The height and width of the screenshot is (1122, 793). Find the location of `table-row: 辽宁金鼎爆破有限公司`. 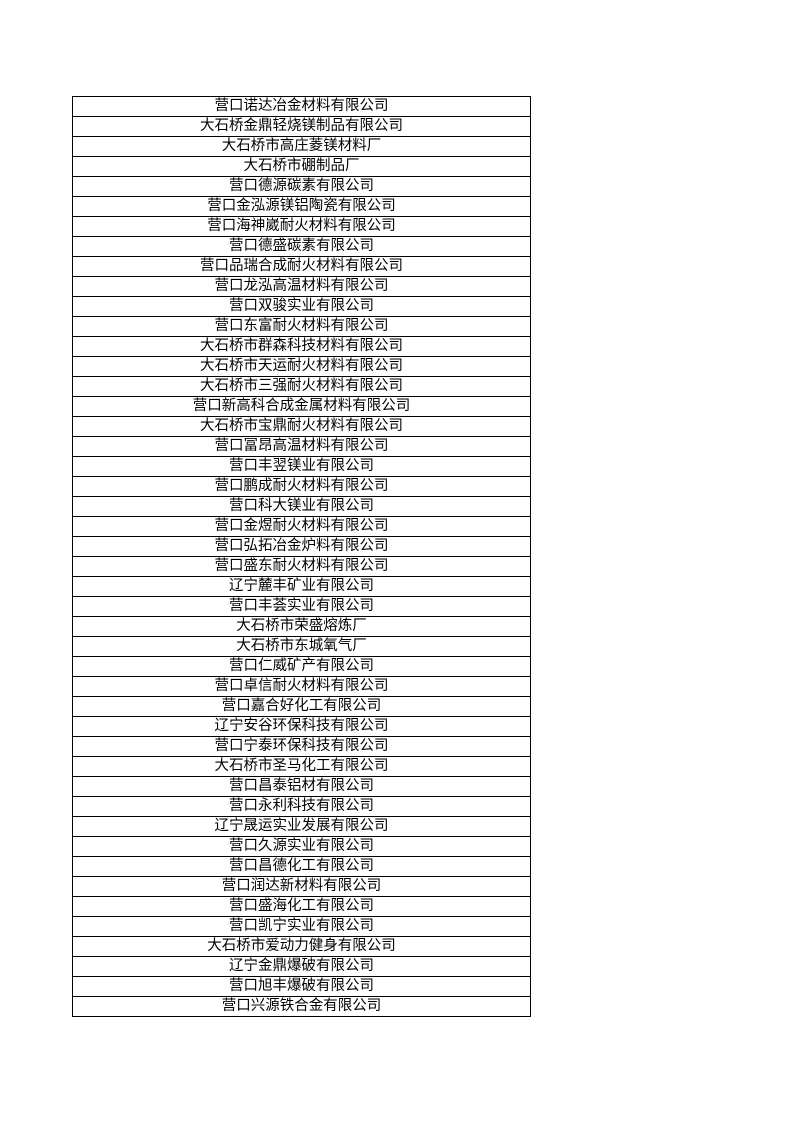

table-row: 辽宁金鼎爆破有限公司 is located at coordinates (301, 966).